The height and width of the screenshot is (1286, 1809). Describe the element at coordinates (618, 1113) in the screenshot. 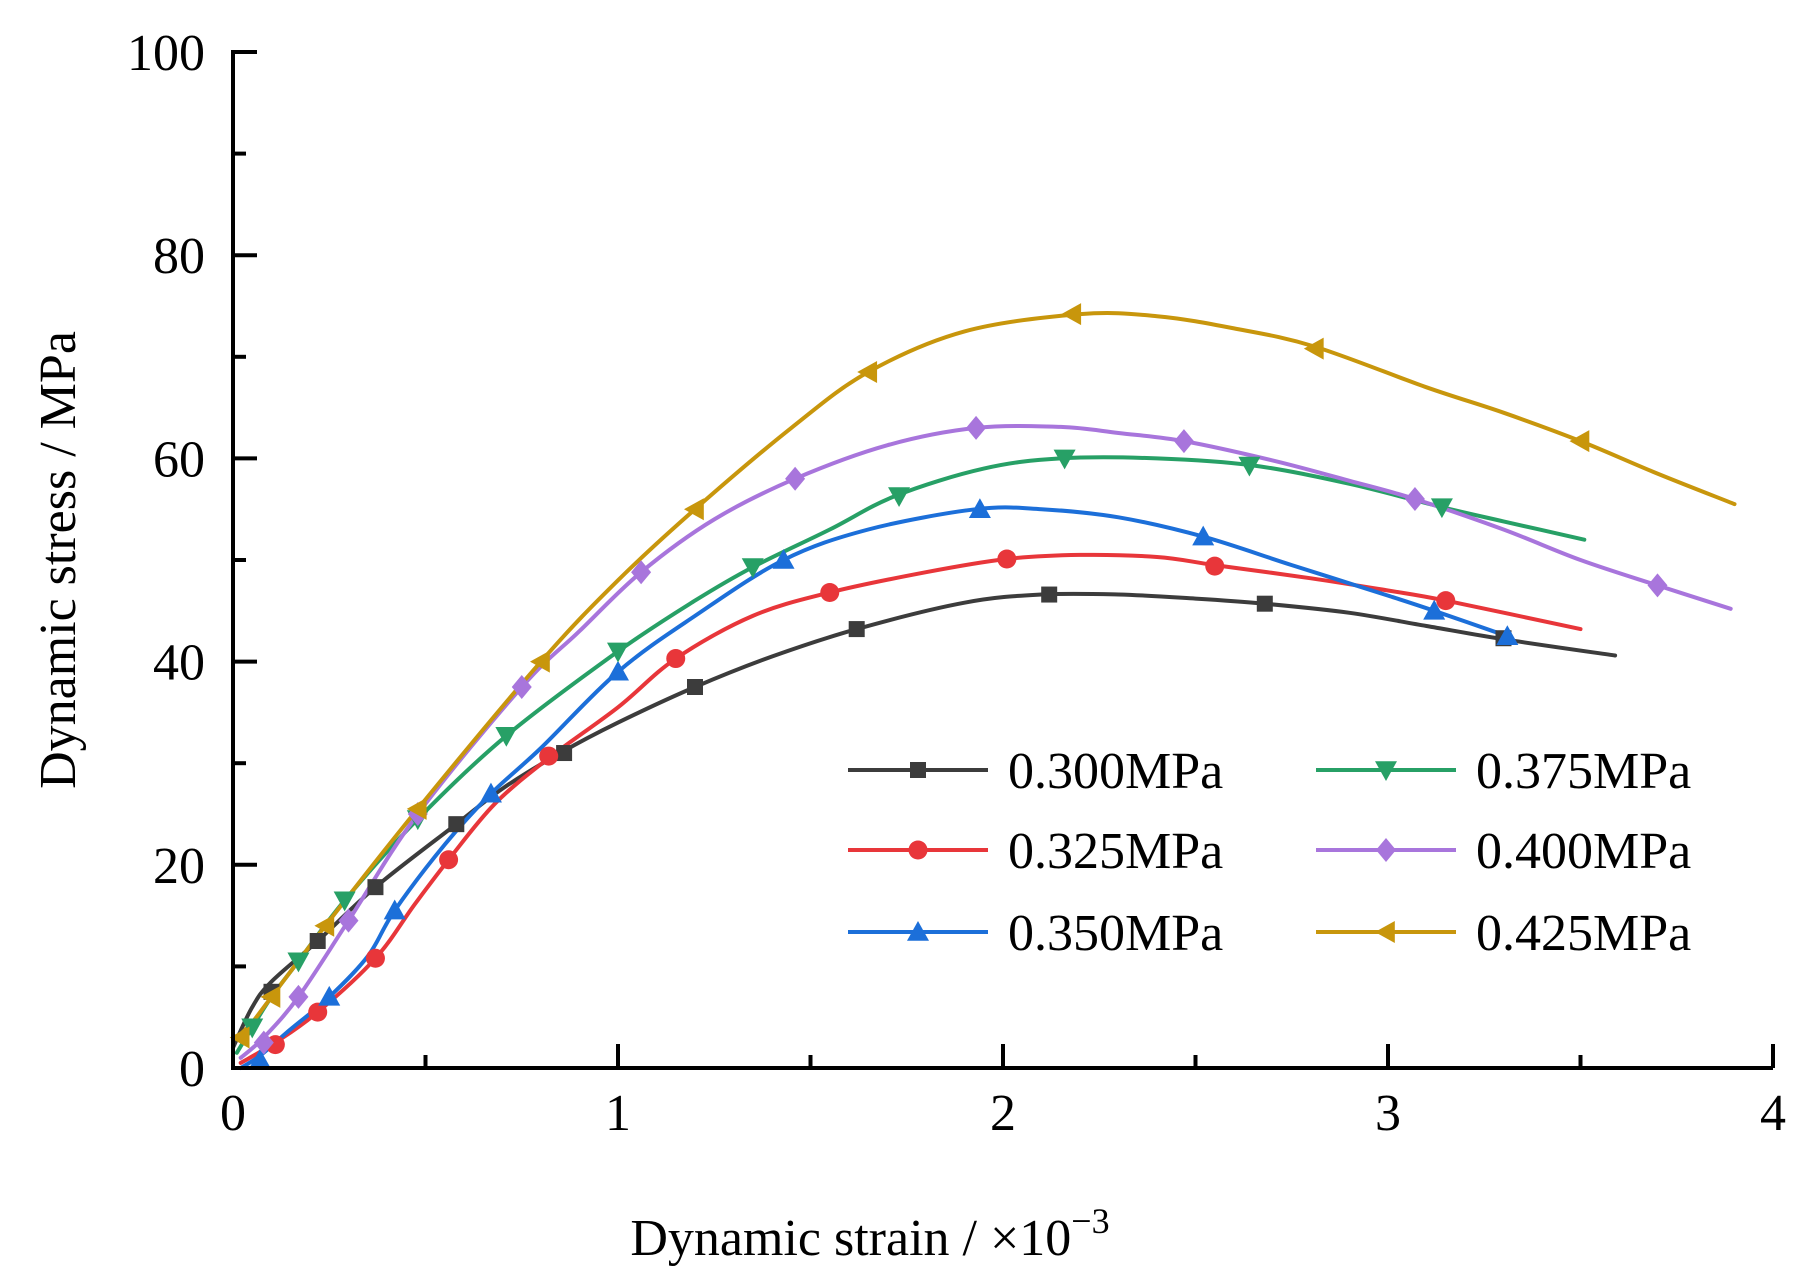

I see `x-tick-label: 1` at that location.